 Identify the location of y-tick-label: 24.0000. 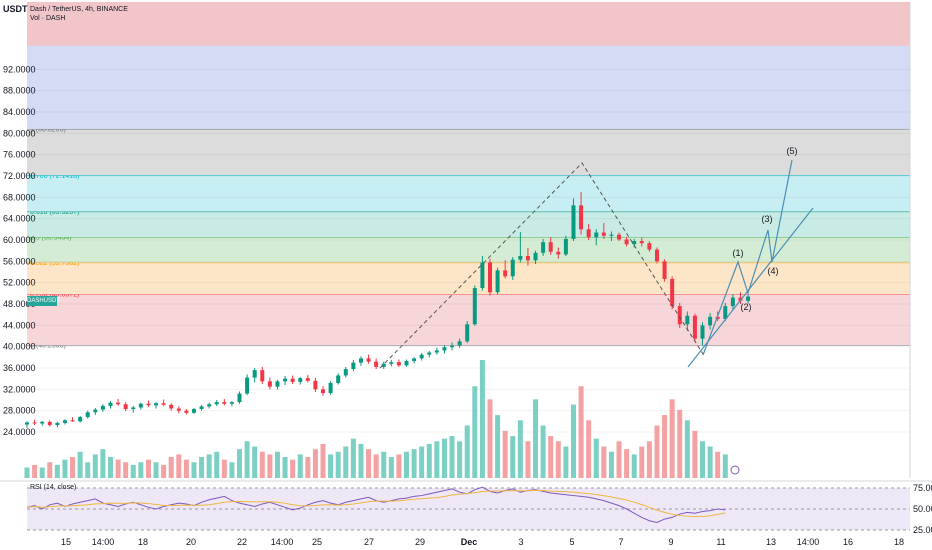
(19, 432).